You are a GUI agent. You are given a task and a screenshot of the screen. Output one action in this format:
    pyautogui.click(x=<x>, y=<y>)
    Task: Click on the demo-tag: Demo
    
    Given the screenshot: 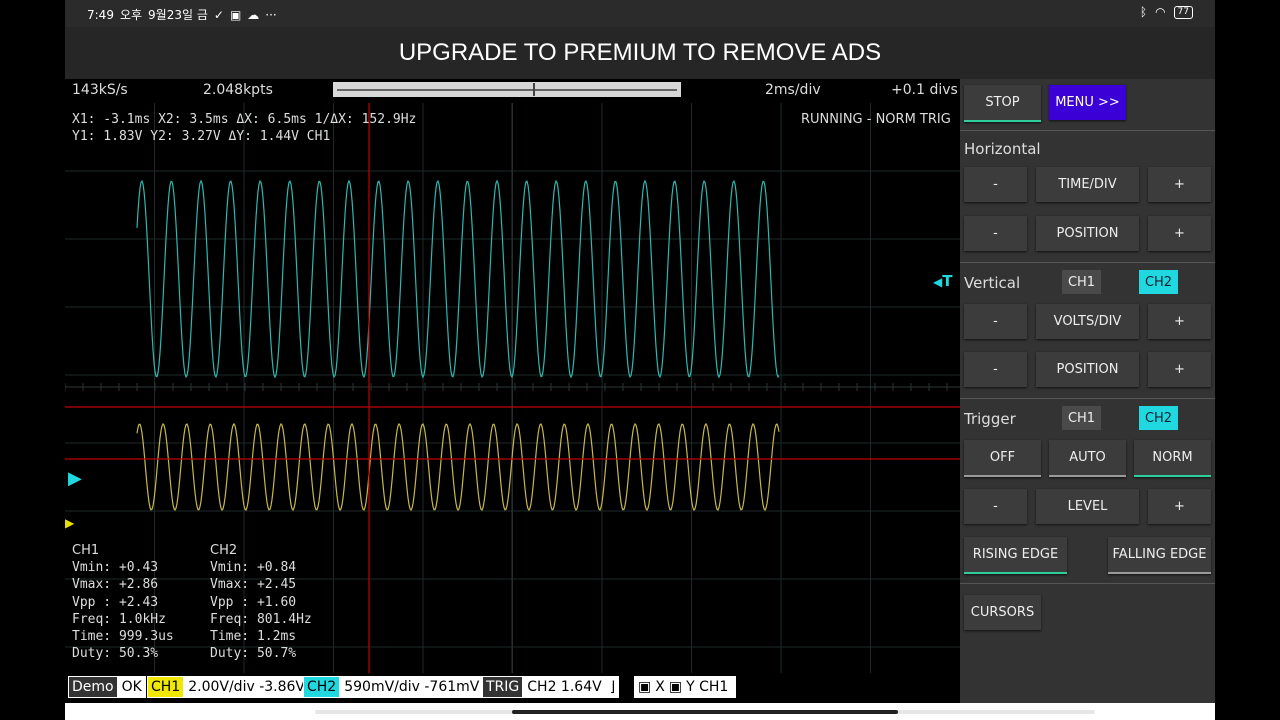 What is the action you would take?
    pyautogui.click(x=93, y=687)
    